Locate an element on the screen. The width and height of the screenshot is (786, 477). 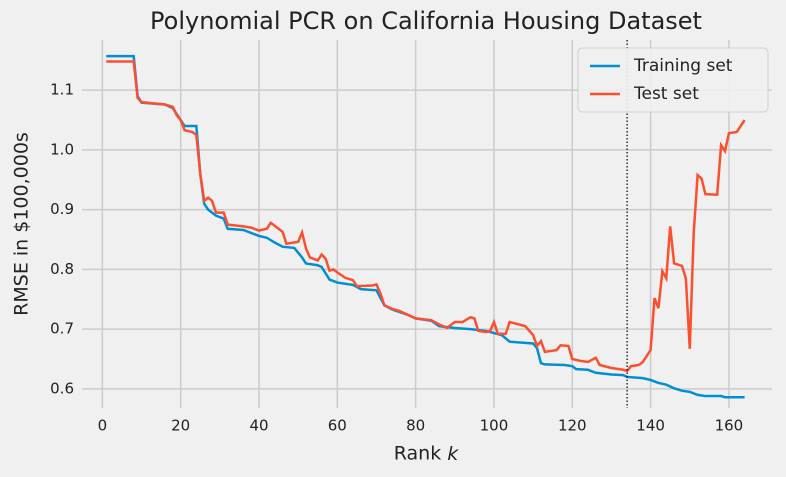
legend-box is located at coordinates (673, 80).